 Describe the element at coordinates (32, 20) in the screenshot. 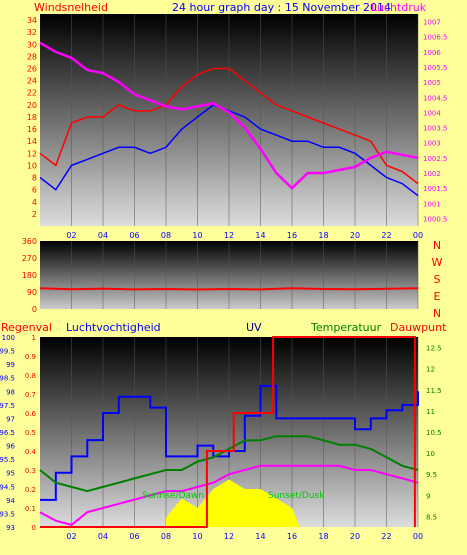

I see `y-tick-label: 34` at that location.